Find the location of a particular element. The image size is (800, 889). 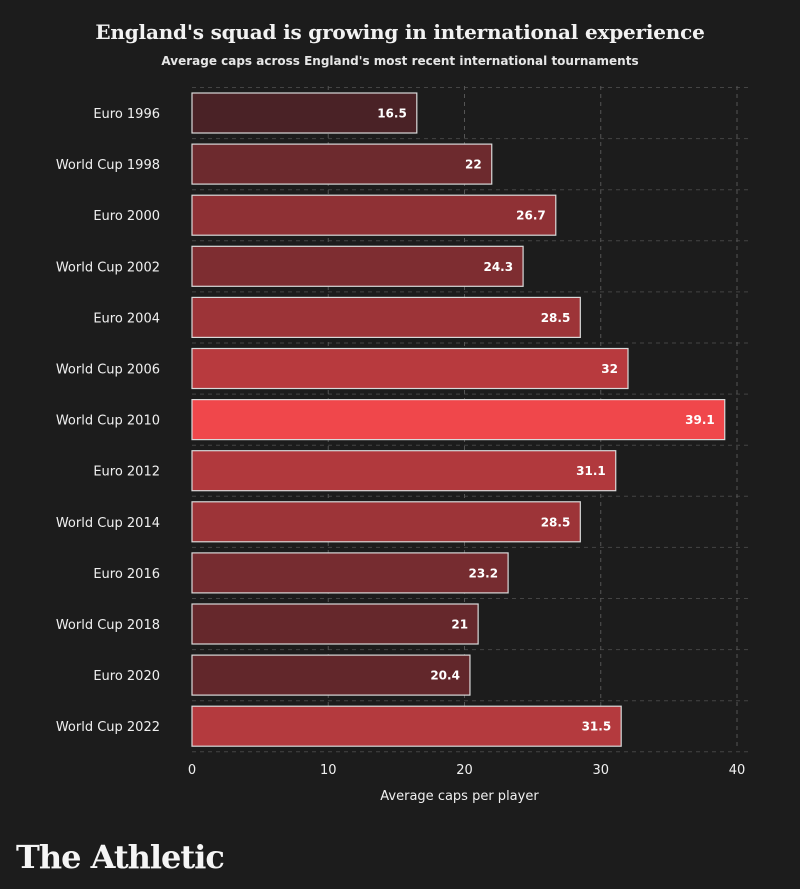

x-tick-label: 10 is located at coordinates (328, 770).